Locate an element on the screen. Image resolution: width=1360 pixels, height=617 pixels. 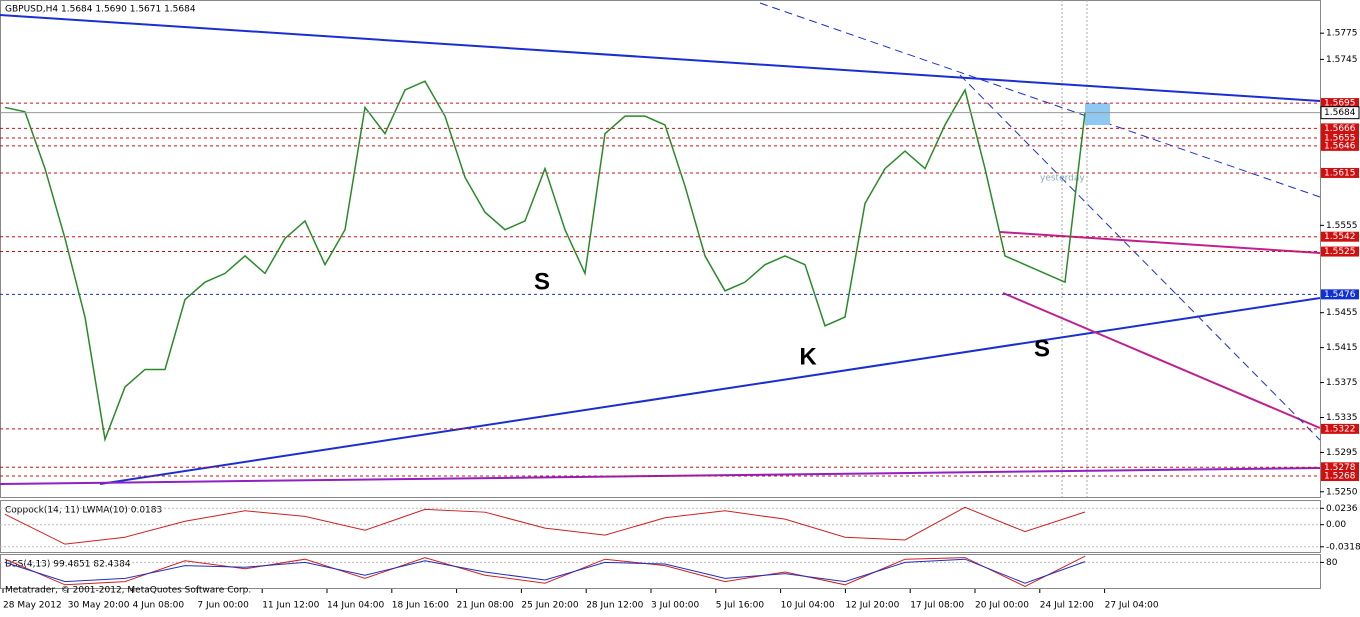
highlight-box is located at coordinates (1097, 114).